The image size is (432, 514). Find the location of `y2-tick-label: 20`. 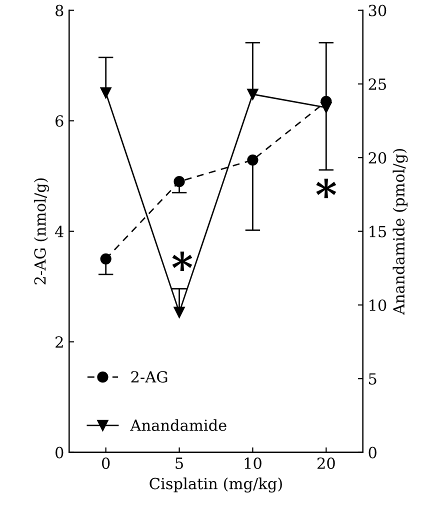

y2-tick-label: 20 is located at coordinates (377, 158).